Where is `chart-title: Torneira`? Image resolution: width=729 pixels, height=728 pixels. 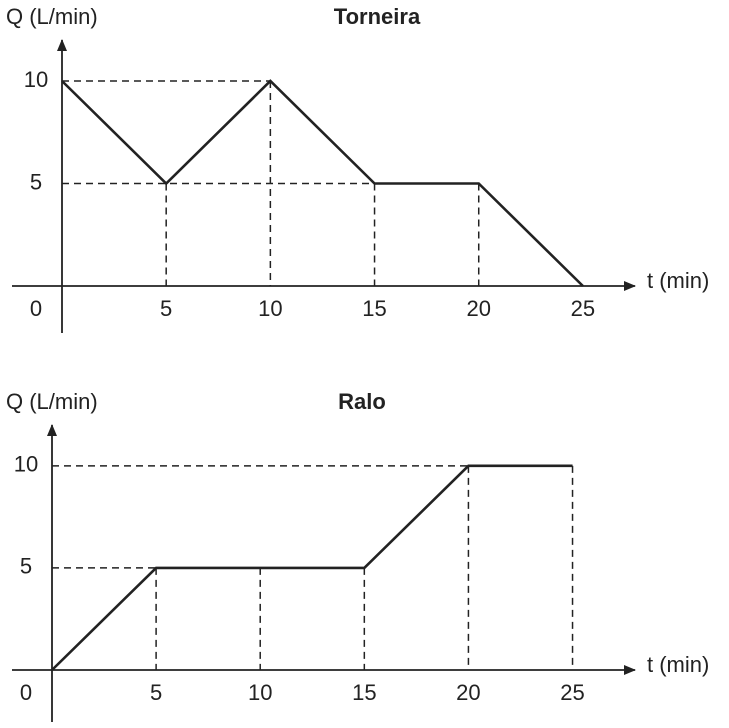 chart-title: Torneira is located at coordinates (377, 16).